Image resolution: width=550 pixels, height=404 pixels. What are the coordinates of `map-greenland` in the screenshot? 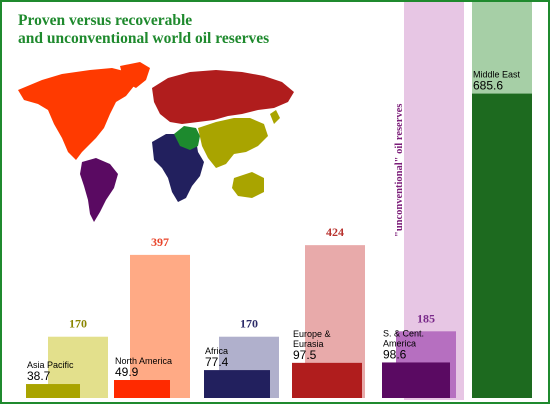 It's located at (135, 75).